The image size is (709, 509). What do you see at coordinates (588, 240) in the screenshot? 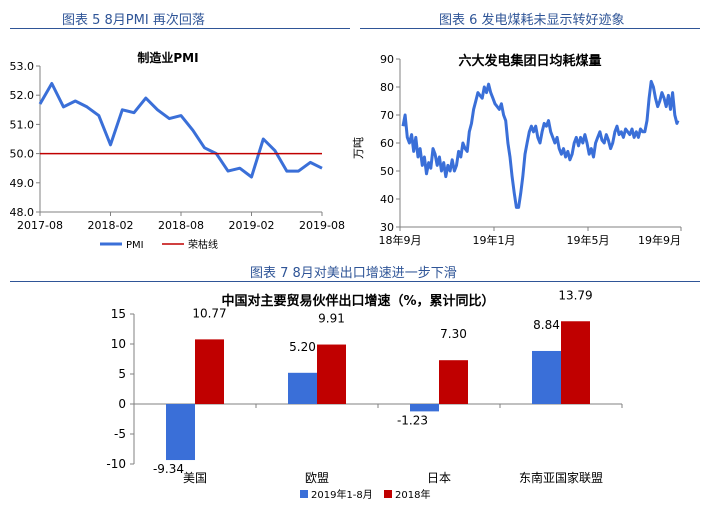
I see `coal-x-tick-label: 19年5月` at bounding box center [588, 240].